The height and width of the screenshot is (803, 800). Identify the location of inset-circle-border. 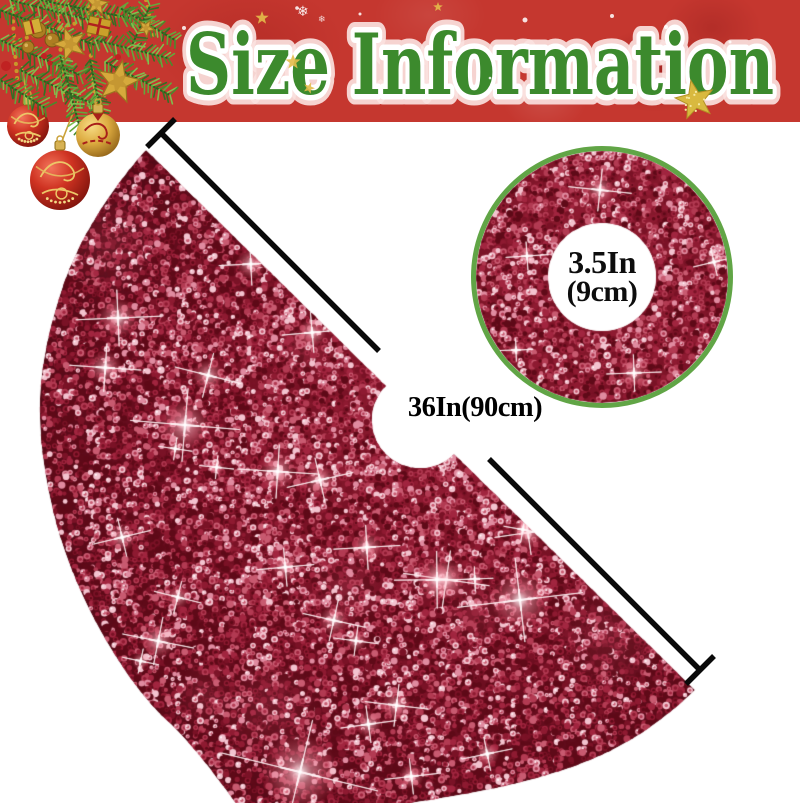
(602, 277).